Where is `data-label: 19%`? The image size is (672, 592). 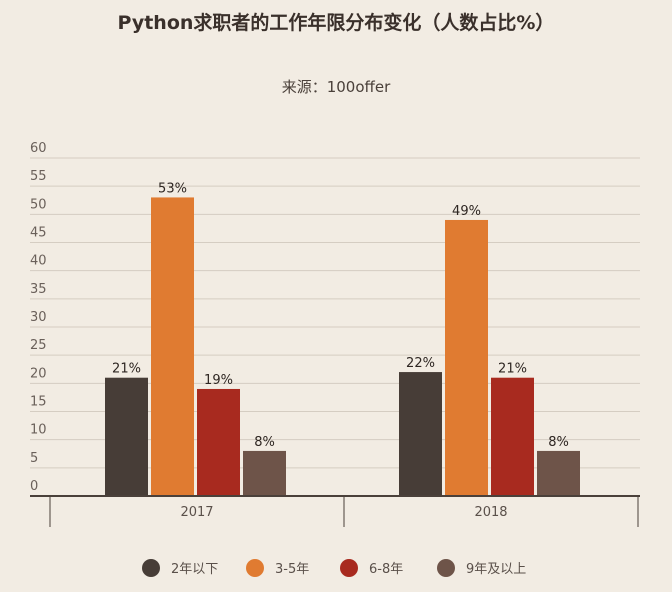
data-label: 19% is located at coordinates (218, 380).